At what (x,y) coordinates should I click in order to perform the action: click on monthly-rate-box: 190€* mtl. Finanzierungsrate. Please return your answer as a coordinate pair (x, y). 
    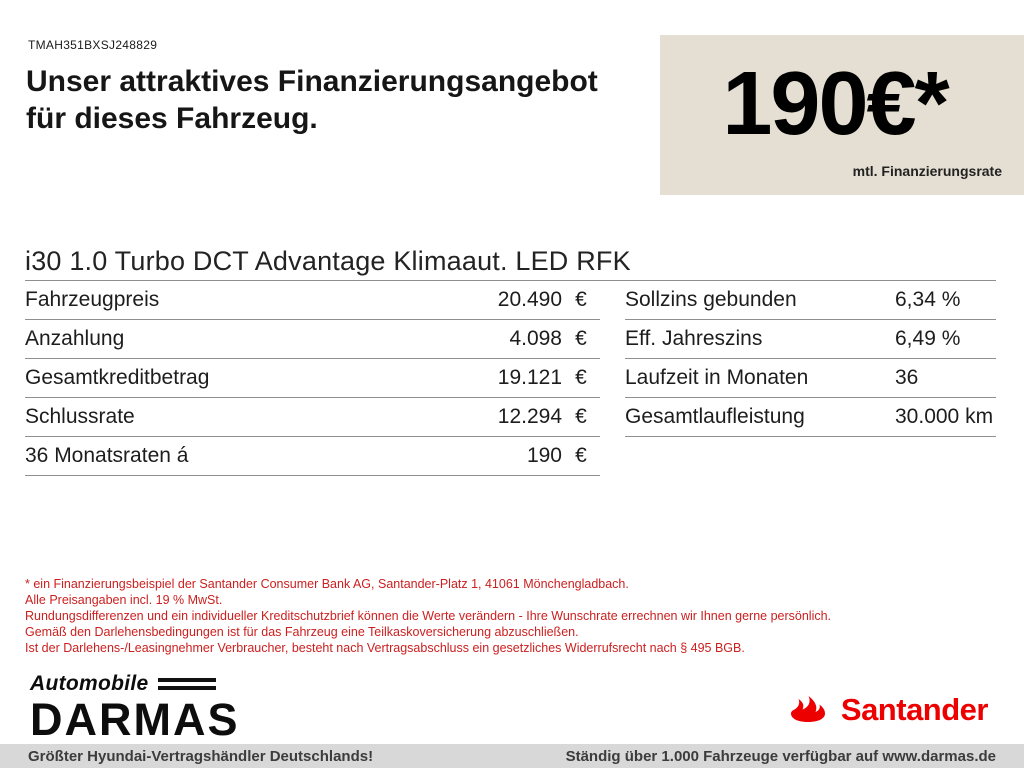
    Looking at the image, I should click on (842, 115).